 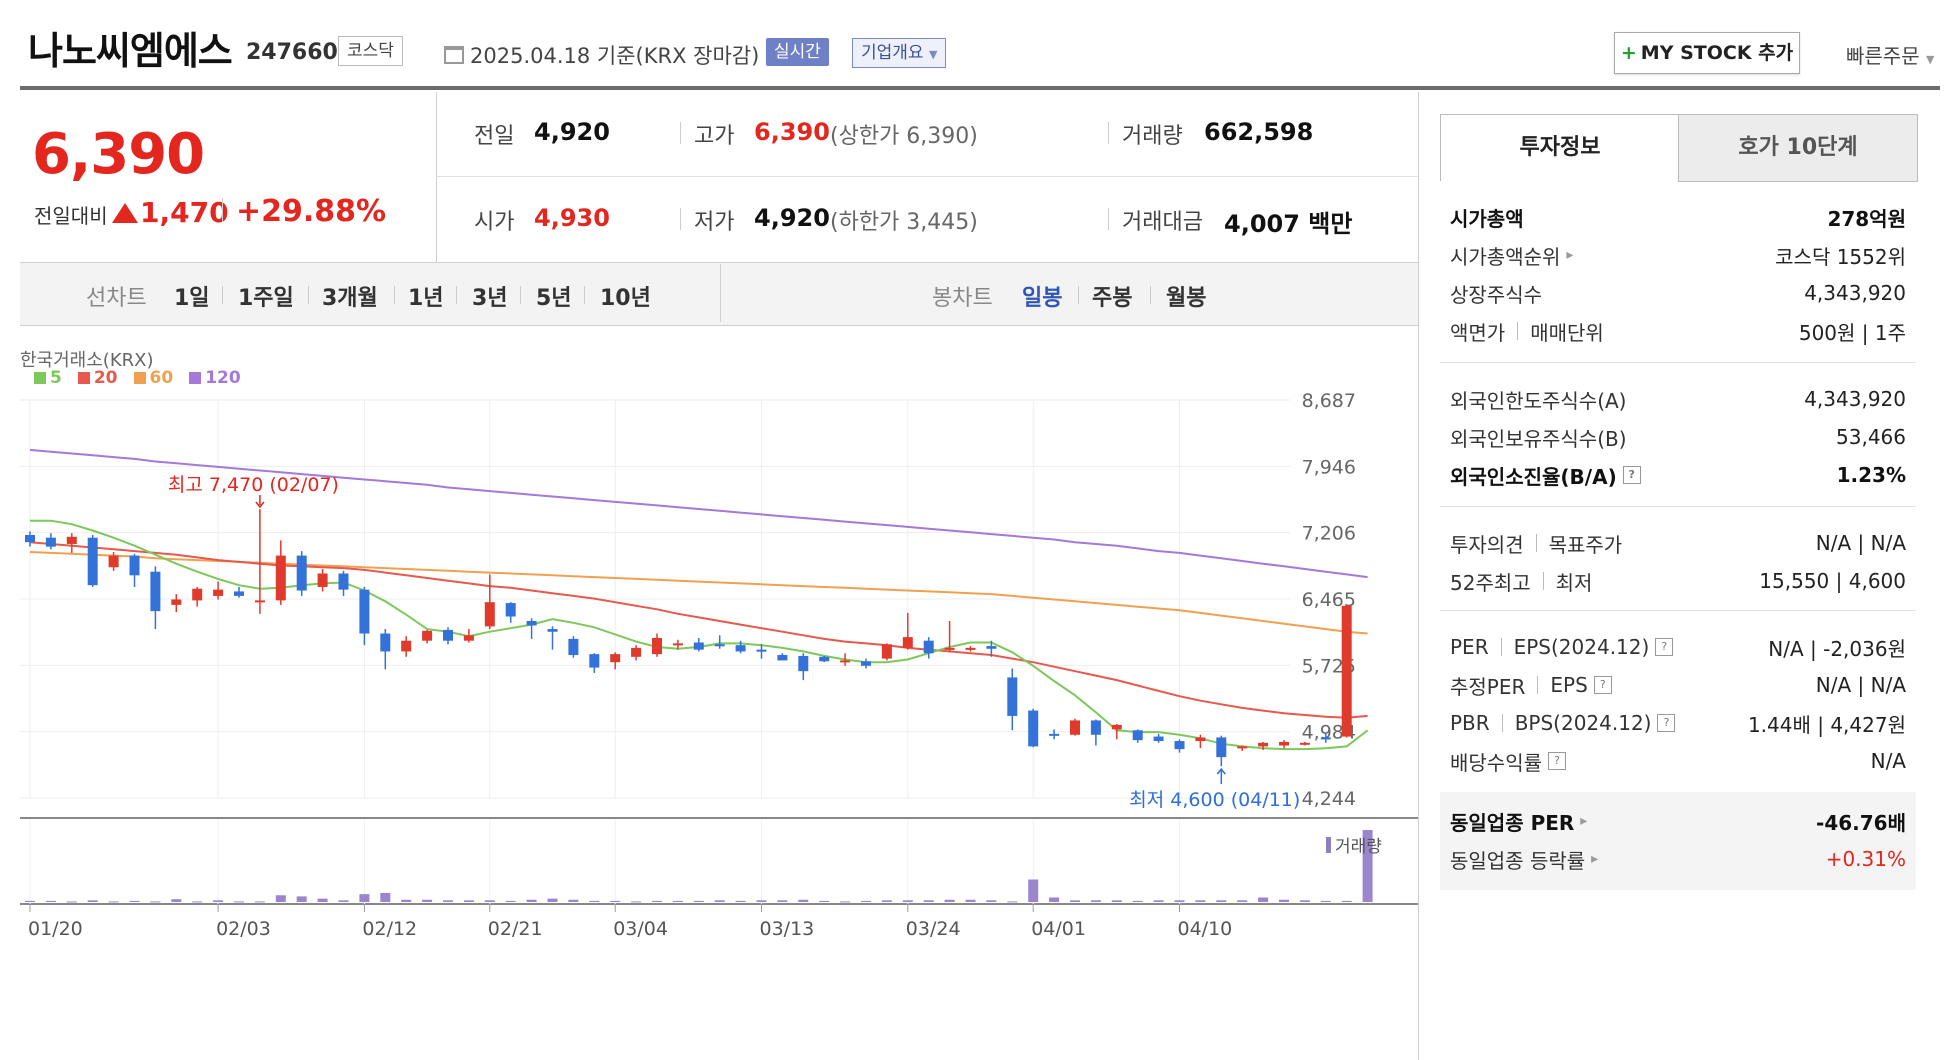 What do you see at coordinates (1798, 148) in the screenshot?
I see `tab-orderbook-10: 호가 10단계` at bounding box center [1798, 148].